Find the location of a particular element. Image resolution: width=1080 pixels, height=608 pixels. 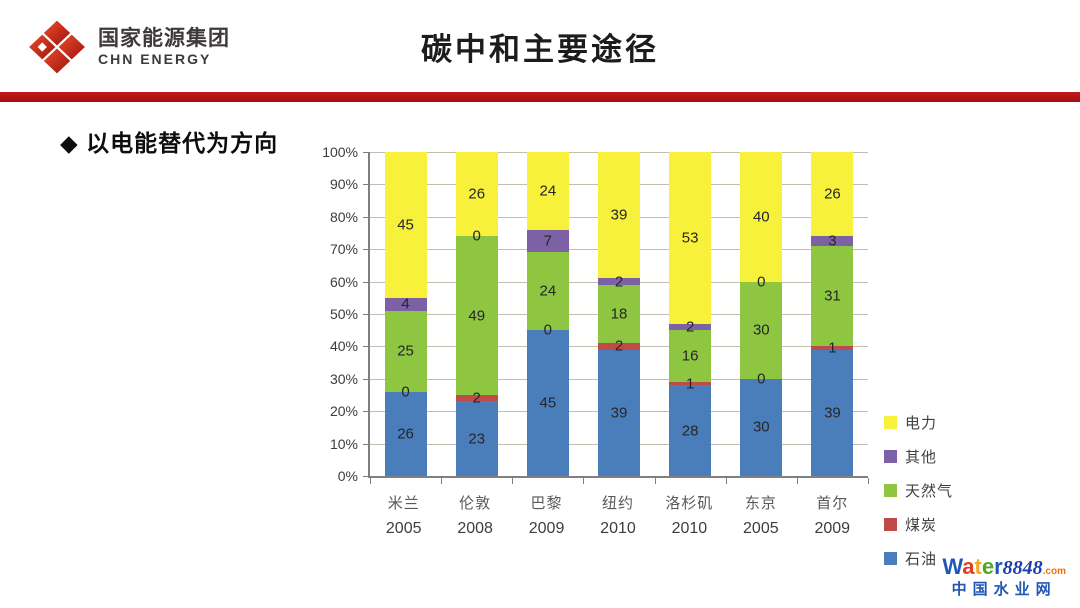

bar-value-label: 23 is located at coordinates (477, 439).